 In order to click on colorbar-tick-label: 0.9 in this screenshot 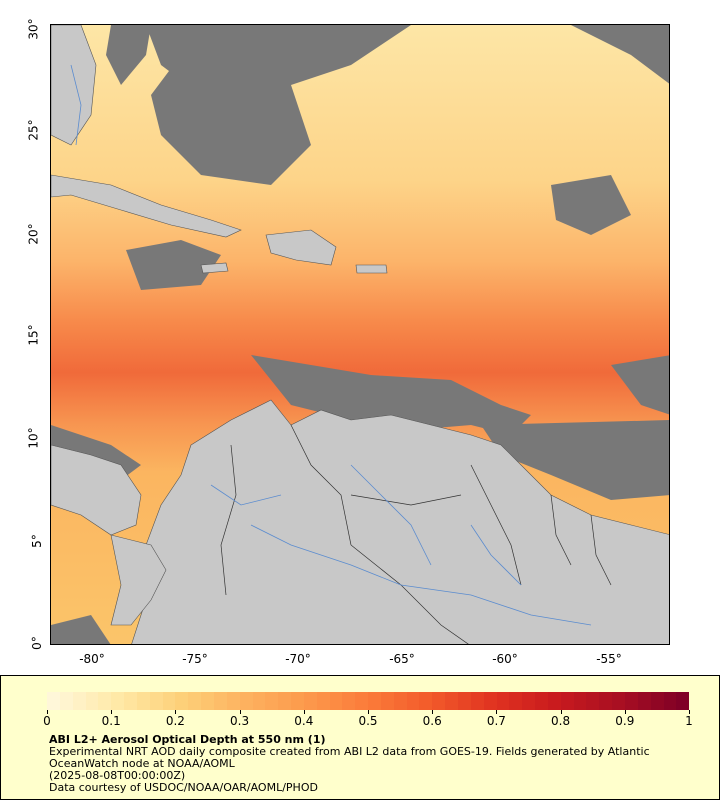, I will do `click(625, 721)`.